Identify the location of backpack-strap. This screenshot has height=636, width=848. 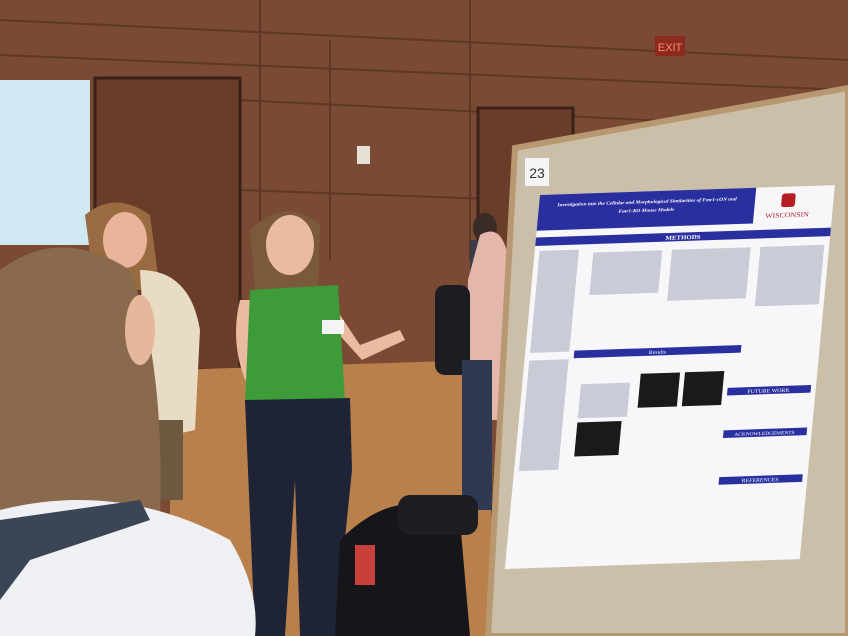
(75, 550).